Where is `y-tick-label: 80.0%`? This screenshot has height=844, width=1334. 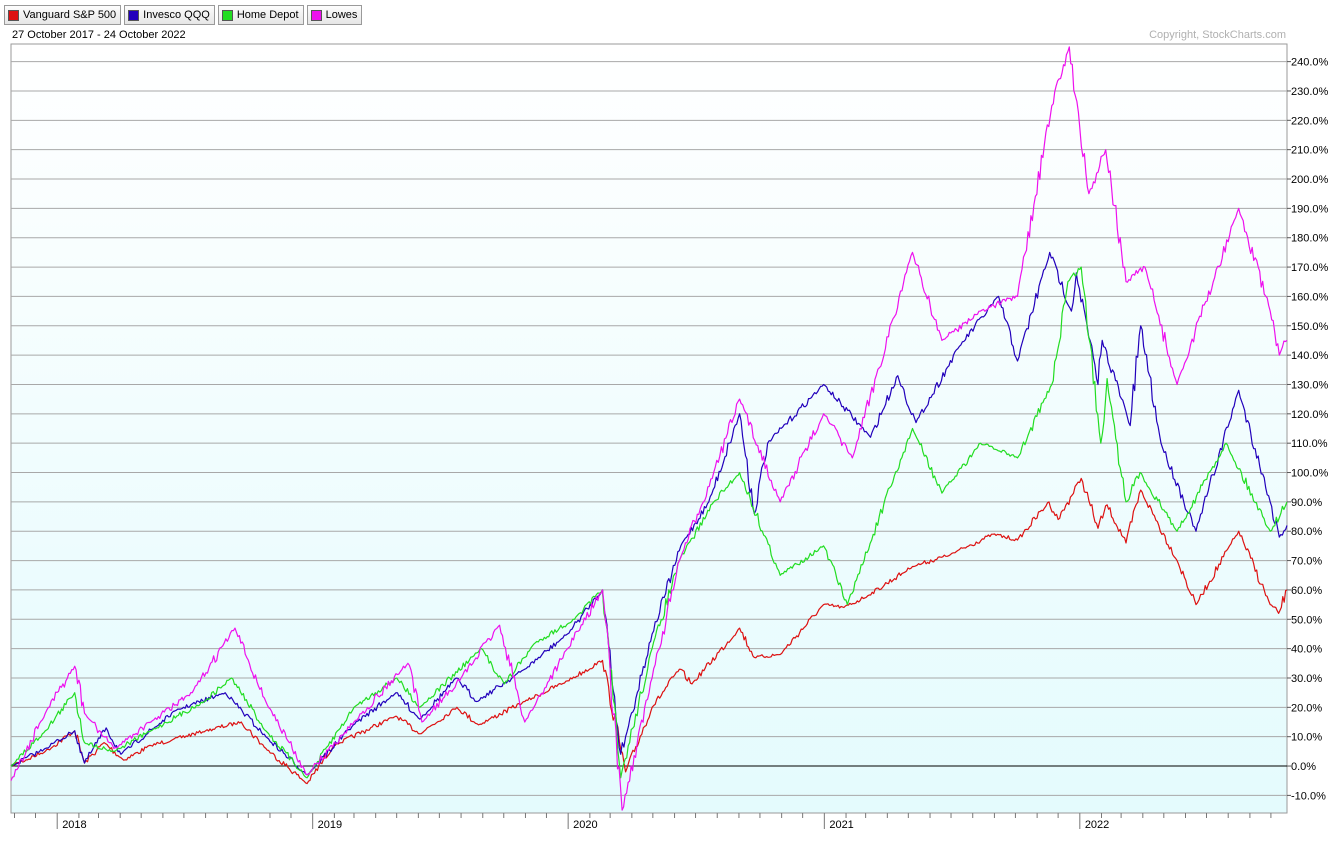
y-tick-label: 80.0% is located at coordinates (1306, 532).